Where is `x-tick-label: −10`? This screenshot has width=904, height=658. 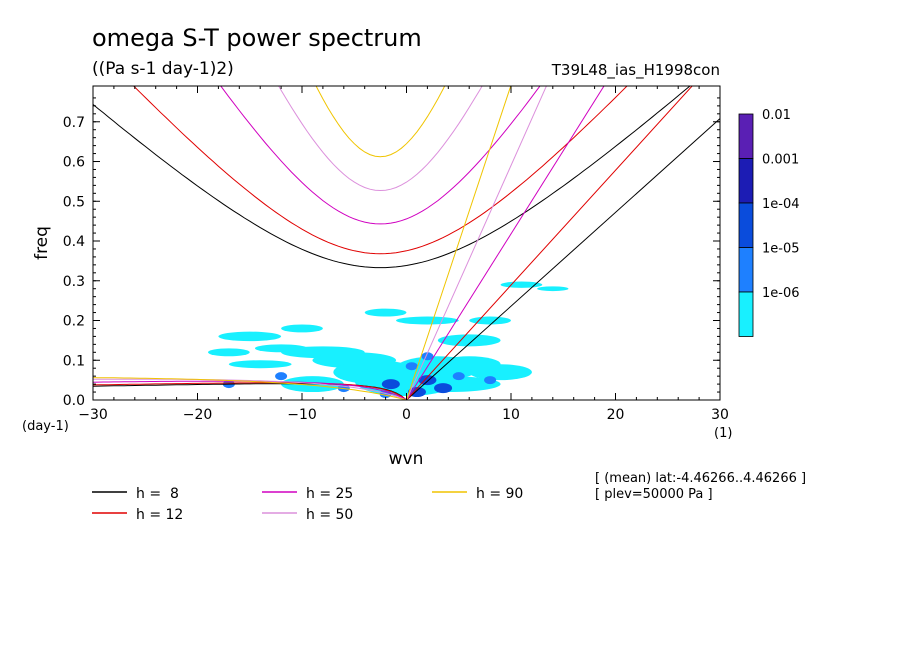
x-tick-label: −10 is located at coordinates (302, 415).